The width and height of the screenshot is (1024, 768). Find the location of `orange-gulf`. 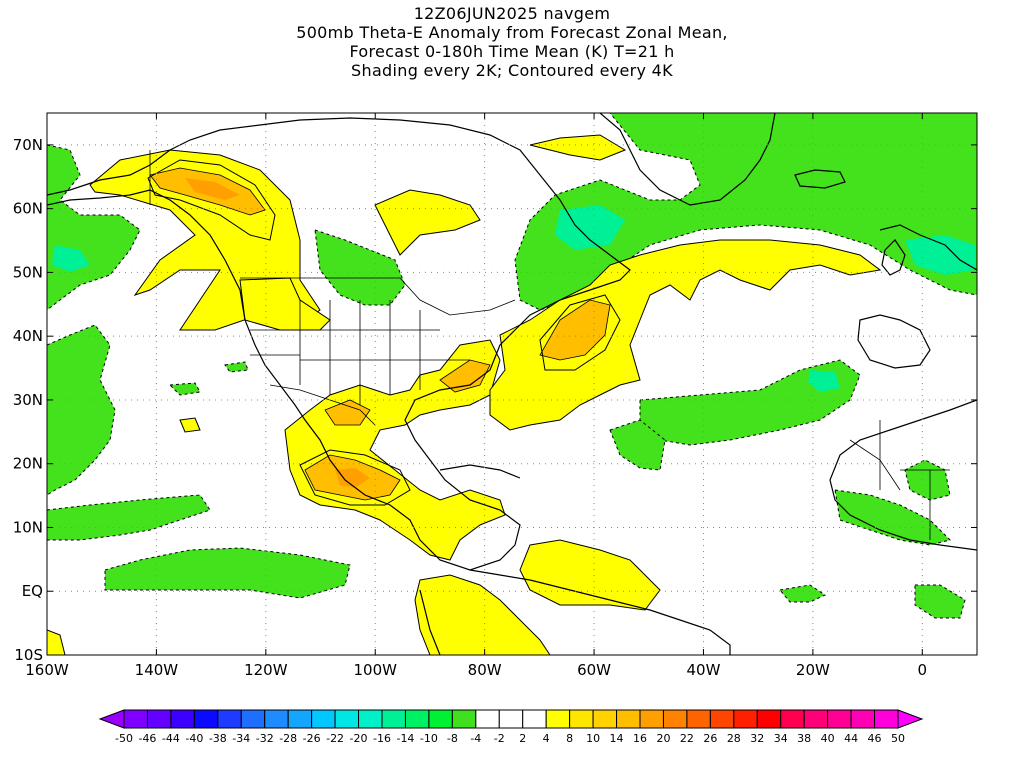

orange-gulf is located at coordinates (347, 412).